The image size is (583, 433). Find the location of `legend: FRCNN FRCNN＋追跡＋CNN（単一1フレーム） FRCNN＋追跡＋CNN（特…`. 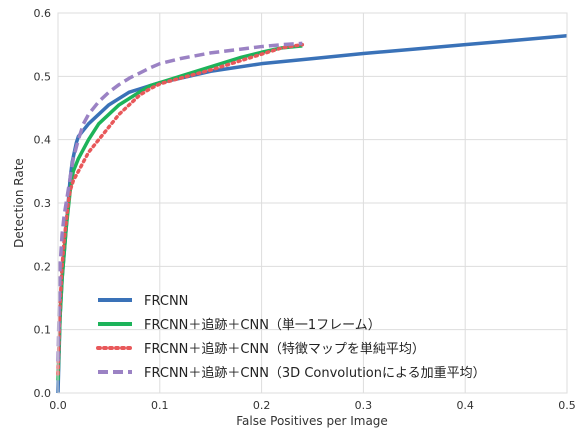

legend: FRCNN FRCNN＋追跡＋CNN（単一1フレーム） FRCNN＋追跡＋CNN（特… is located at coordinates (291, 337).